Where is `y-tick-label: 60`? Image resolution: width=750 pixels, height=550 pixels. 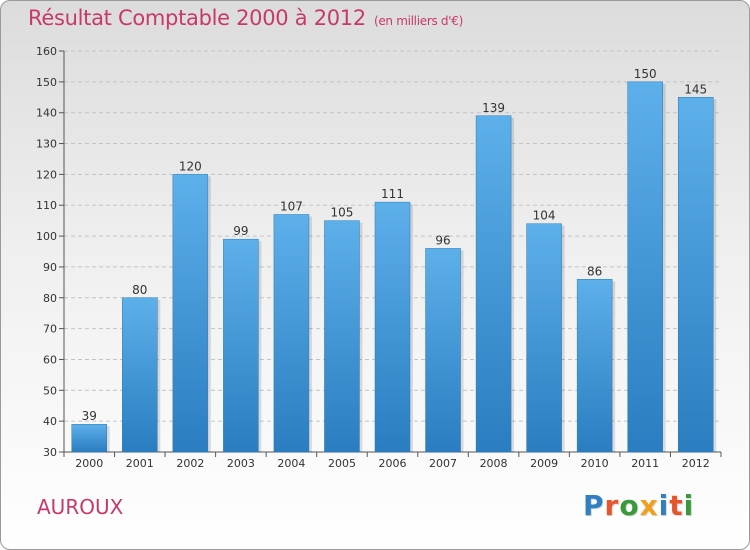
y-tick-label: 60 is located at coordinates (50, 359).